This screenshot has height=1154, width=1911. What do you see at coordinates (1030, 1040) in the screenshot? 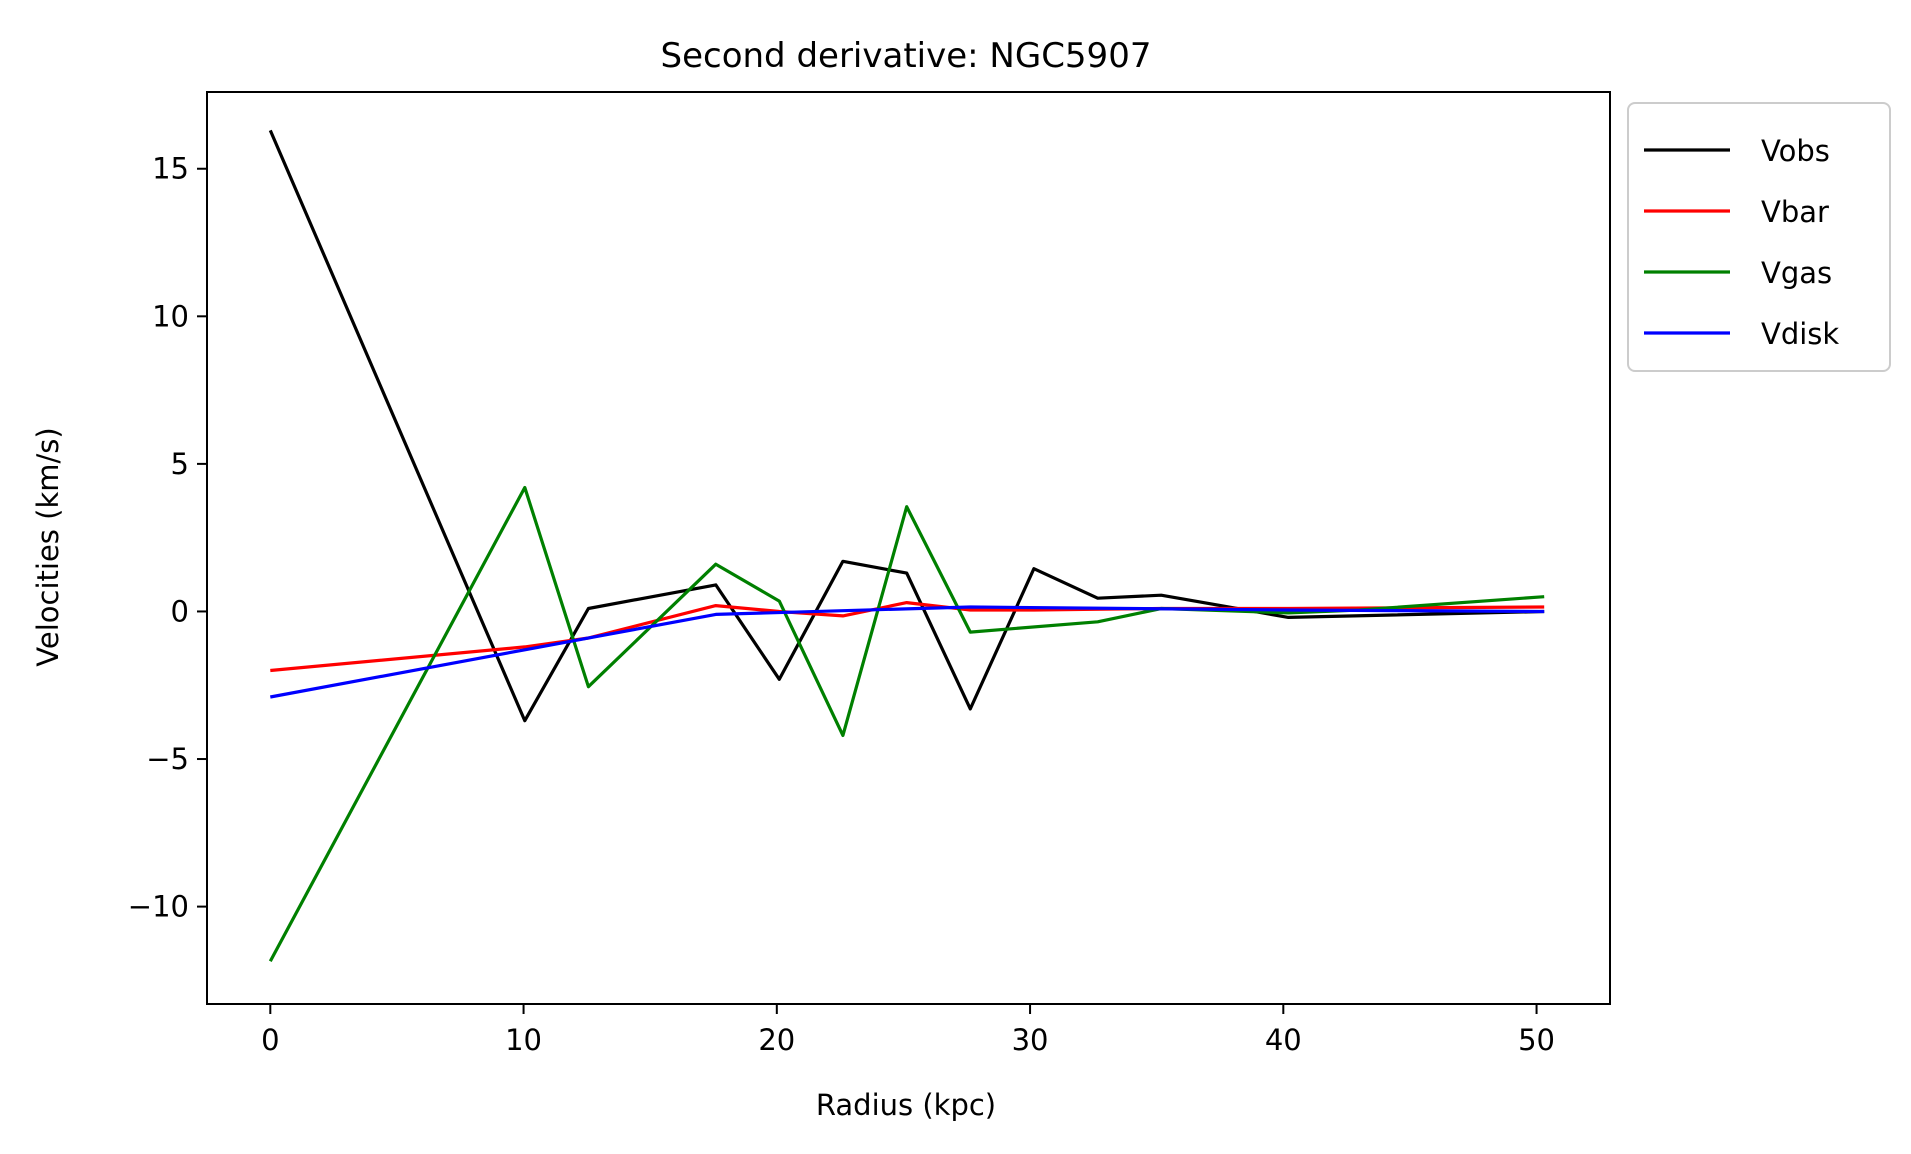
I see `x-tick-label: 30` at bounding box center [1030, 1040].